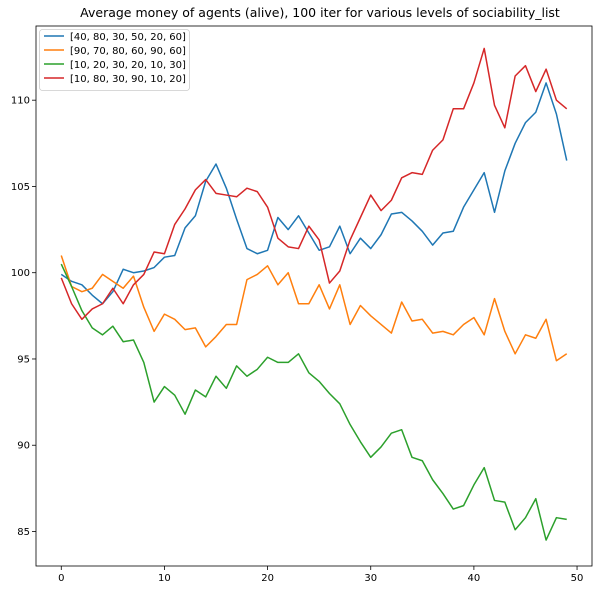 The image size is (598, 594). Describe the element at coordinates (20, 273) in the screenshot. I see `y-tick-label: 100` at that location.